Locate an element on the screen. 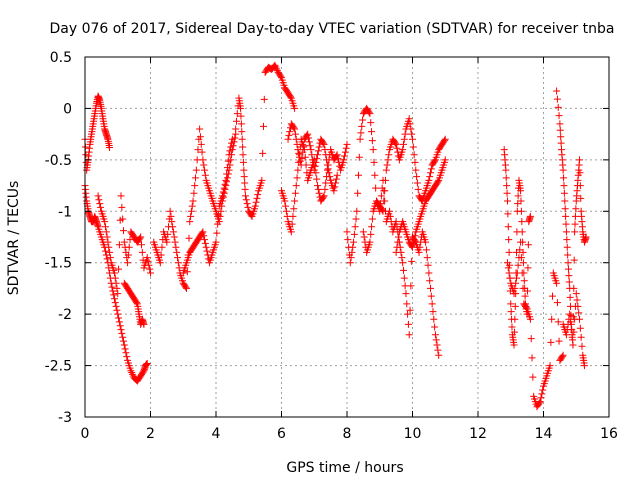 This screenshot has height=480, width=640. series-tnba-f is located at coordinates (207, 206).